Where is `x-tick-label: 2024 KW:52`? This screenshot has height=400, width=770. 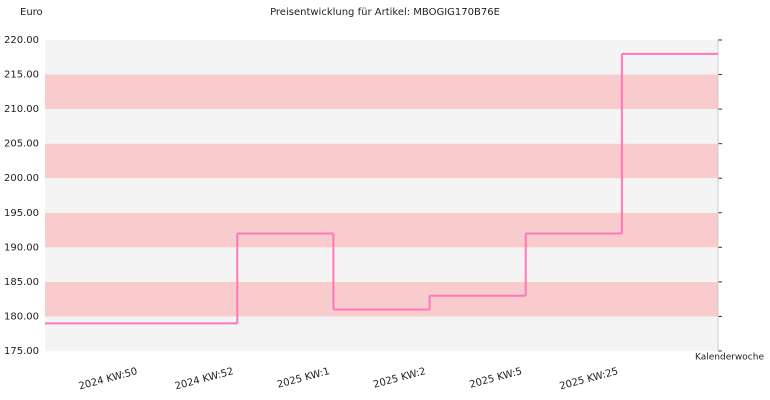 x-tick-label: 2024 KW:52 is located at coordinates (204, 379).